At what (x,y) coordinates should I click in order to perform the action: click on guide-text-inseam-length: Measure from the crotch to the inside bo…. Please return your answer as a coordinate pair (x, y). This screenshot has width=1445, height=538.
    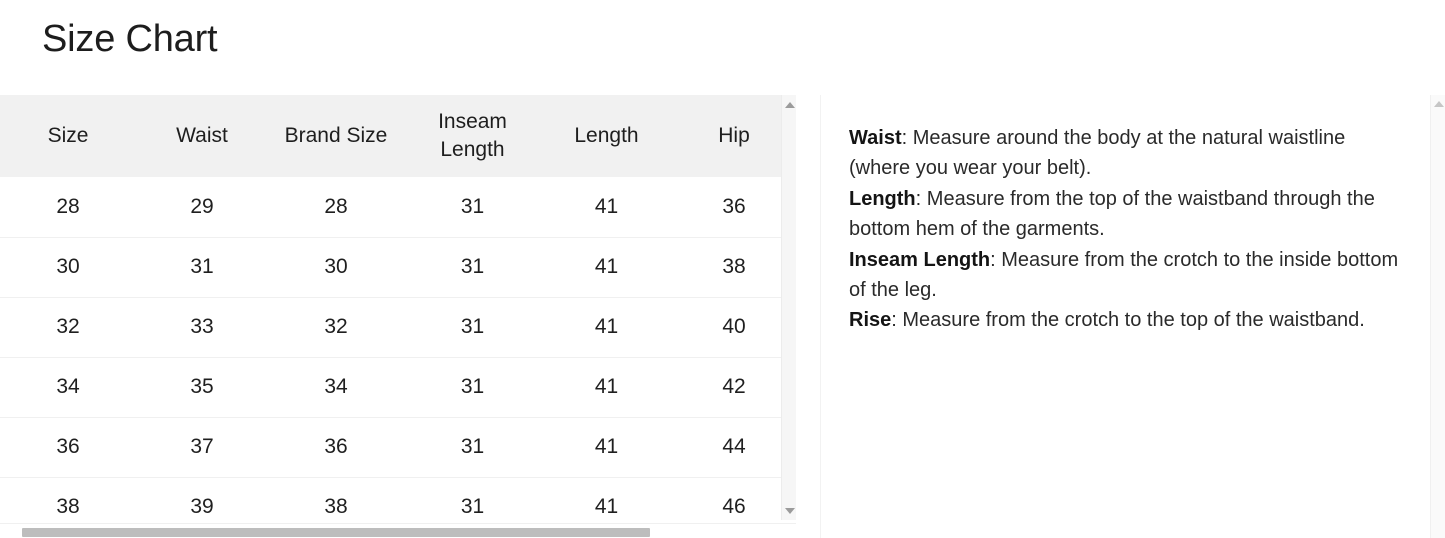
    Looking at the image, I should click on (1124, 274).